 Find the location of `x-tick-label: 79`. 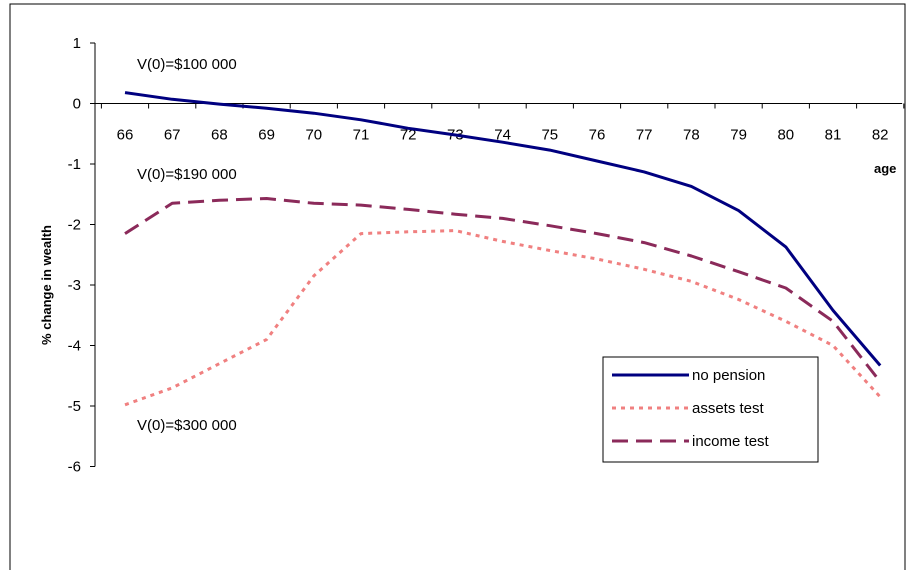

x-tick-label: 79 is located at coordinates (738, 135).